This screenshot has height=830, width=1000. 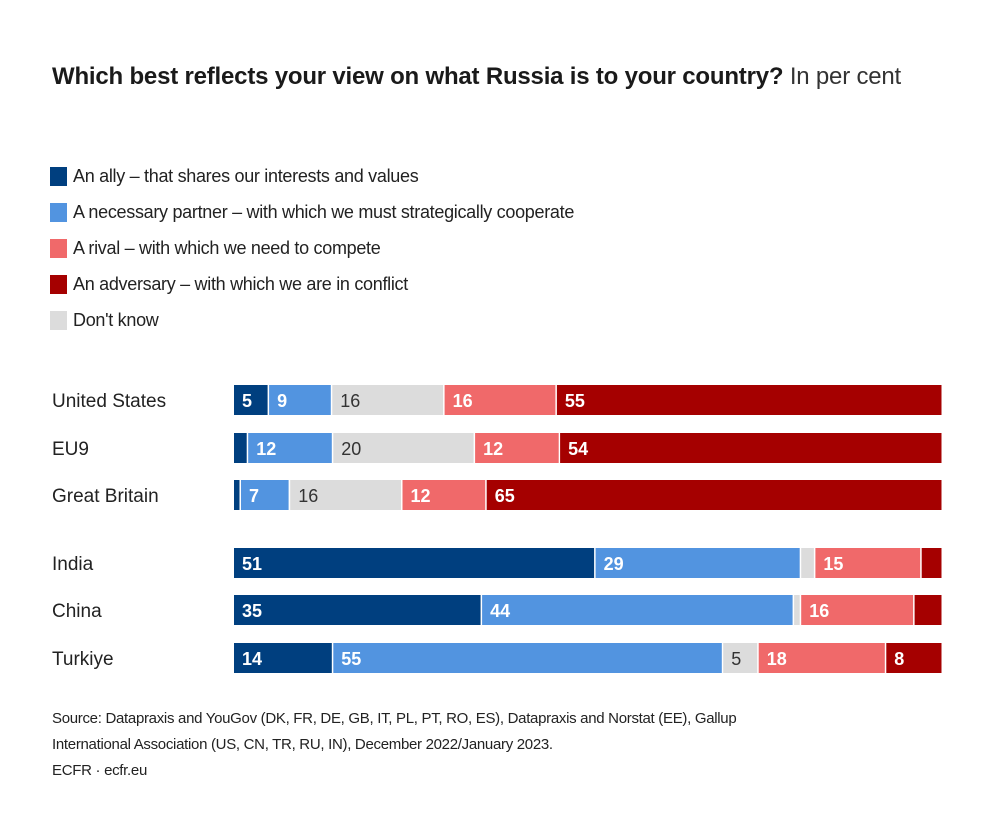 What do you see at coordinates (777, 659) in the screenshot?
I see `data-label: 18` at bounding box center [777, 659].